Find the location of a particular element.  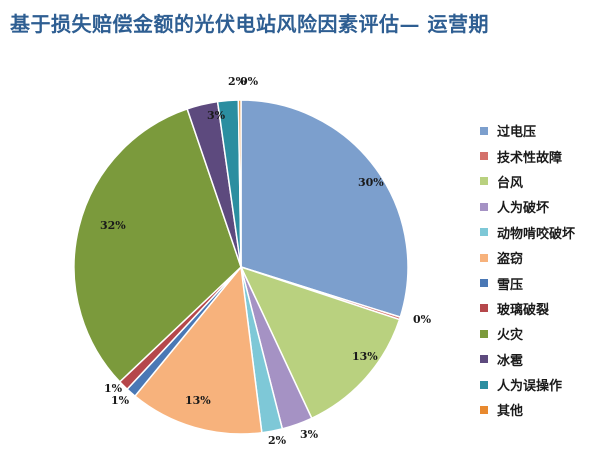

legend-label: 过电压 is located at coordinates (517, 133).